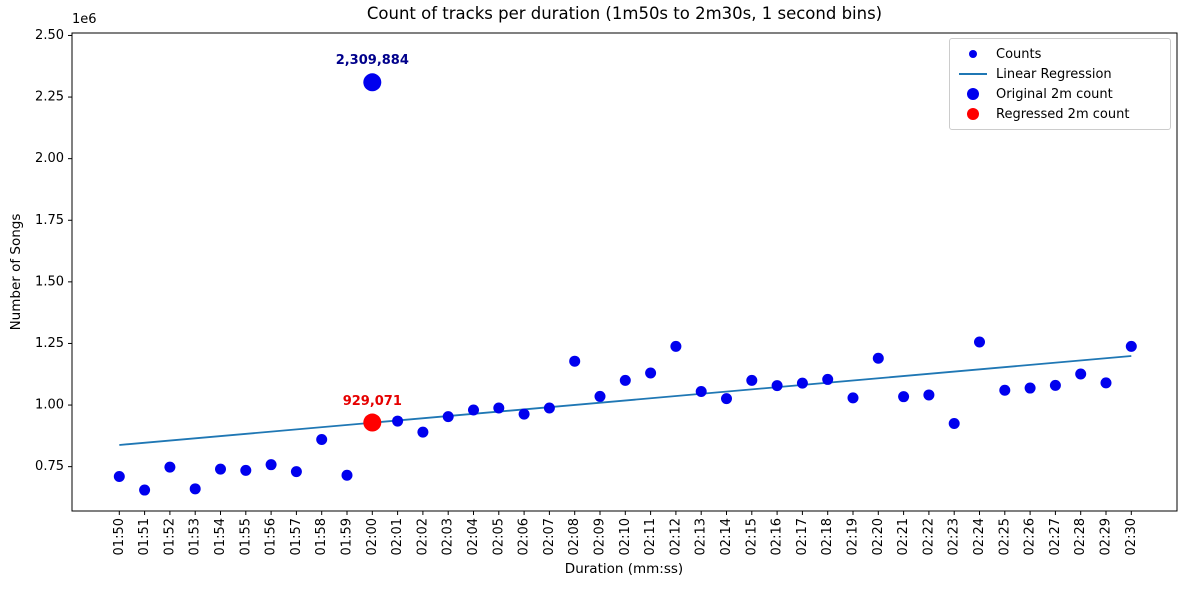 The width and height of the screenshot is (1190, 590). Describe the element at coordinates (1054, 74) in the screenshot. I see `legend-label: Linear Regression` at that location.